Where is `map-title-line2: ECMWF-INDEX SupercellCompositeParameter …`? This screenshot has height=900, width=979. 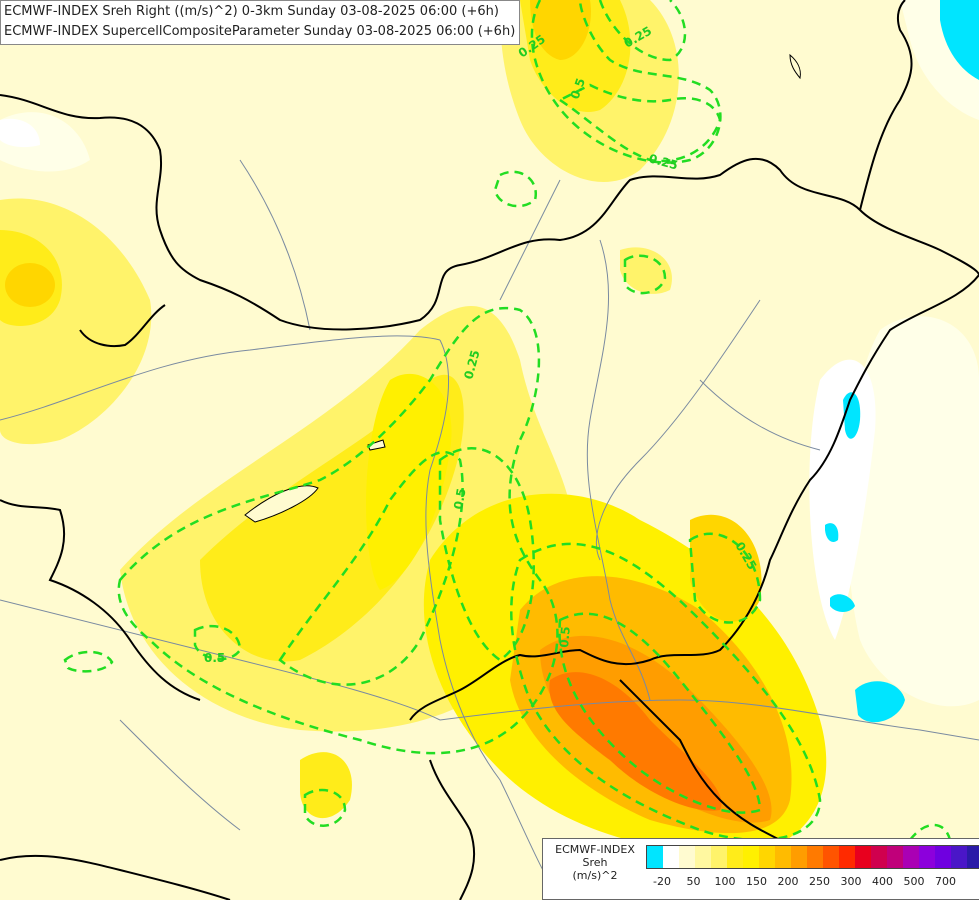
map-title-line2: ECMWF-INDEX SupercellCompositeParameter … is located at coordinates (260, 31).